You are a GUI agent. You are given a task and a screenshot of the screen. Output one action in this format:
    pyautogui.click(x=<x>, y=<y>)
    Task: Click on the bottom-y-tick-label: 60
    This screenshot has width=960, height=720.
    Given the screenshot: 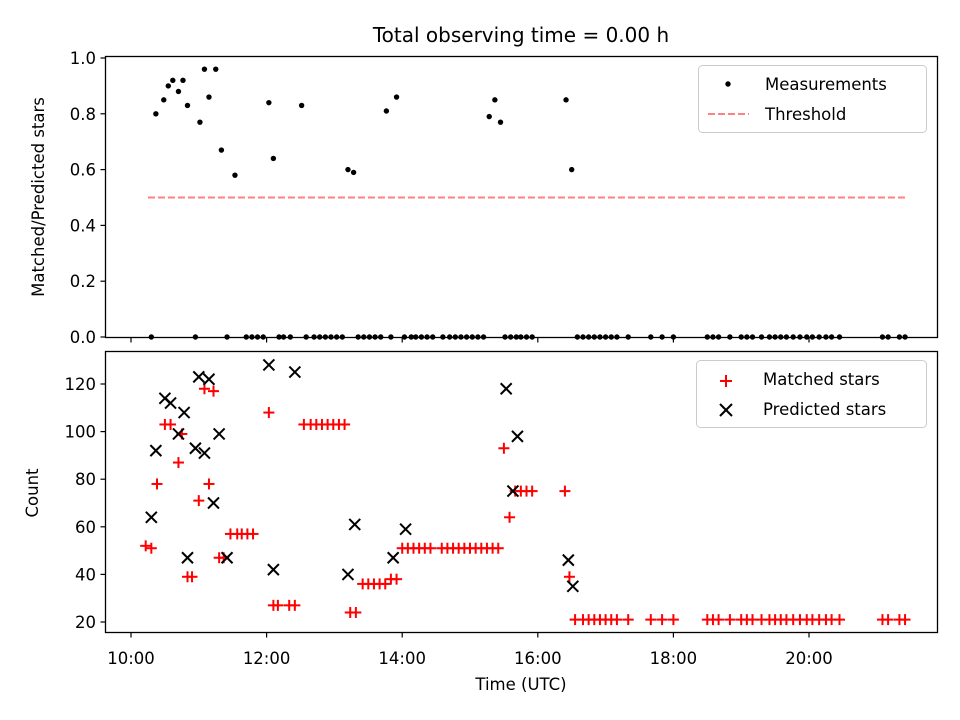 What is the action you would take?
    pyautogui.click(x=85, y=527)
    